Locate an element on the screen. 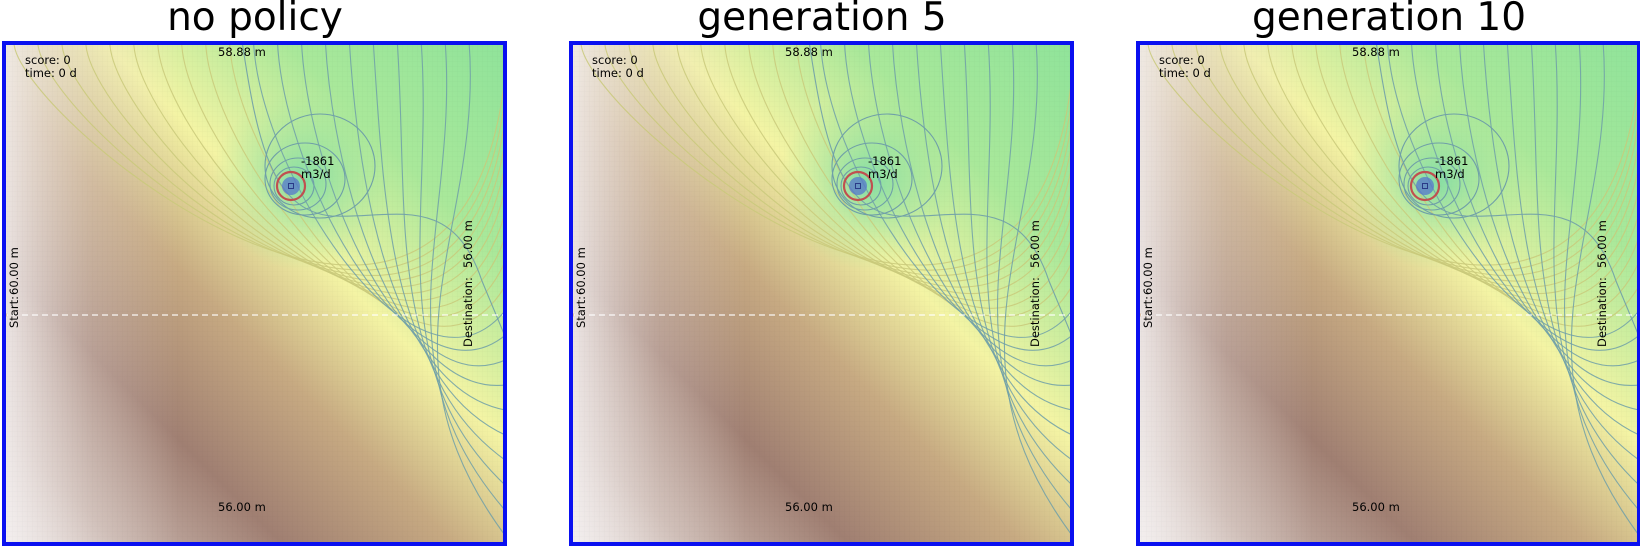 The height and width of the screenshot is (548, 1640). panel-title: generation 10 is located at coordinates (1389, 20).